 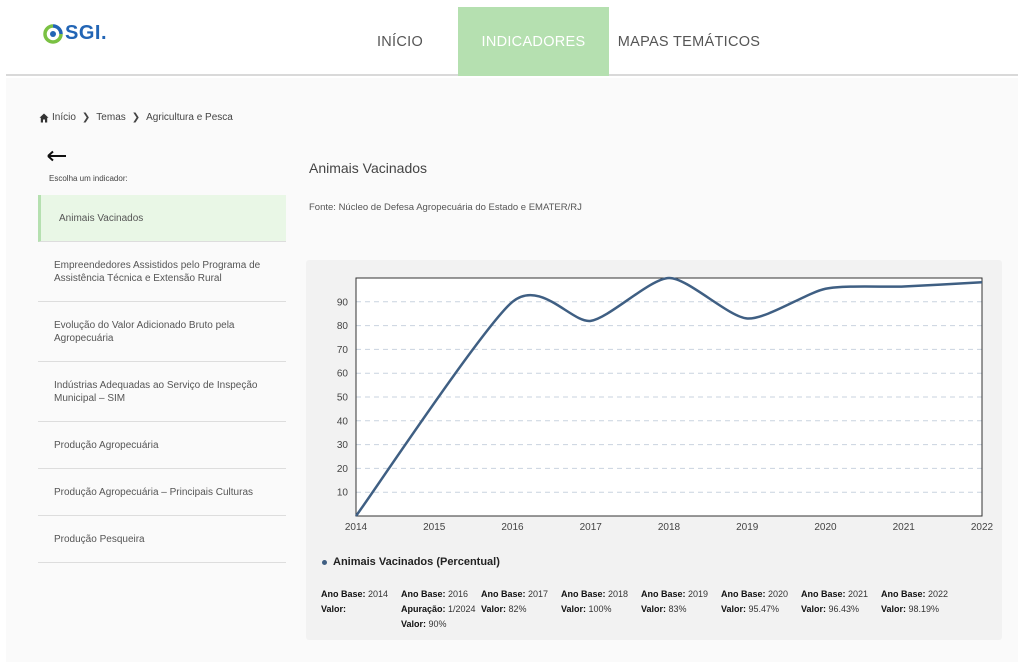 I want to click on y-tick-label: 30, so click(x=343, y=445).